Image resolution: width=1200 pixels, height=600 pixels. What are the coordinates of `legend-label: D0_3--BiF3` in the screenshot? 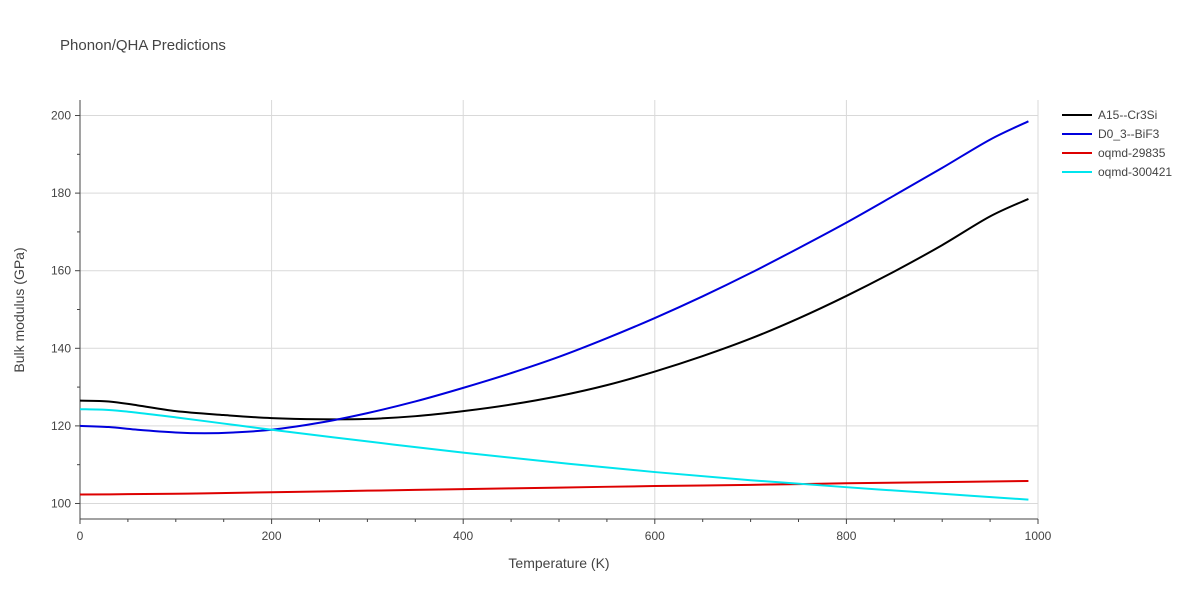 It's located at (1129, 134).